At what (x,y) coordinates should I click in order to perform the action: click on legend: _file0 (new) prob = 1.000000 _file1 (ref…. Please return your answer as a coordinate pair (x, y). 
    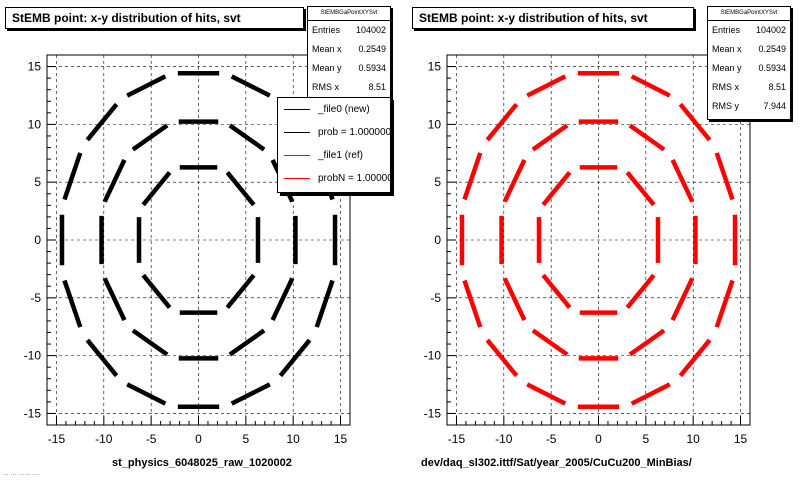
    Looking at the image, I should click on (334, 145).